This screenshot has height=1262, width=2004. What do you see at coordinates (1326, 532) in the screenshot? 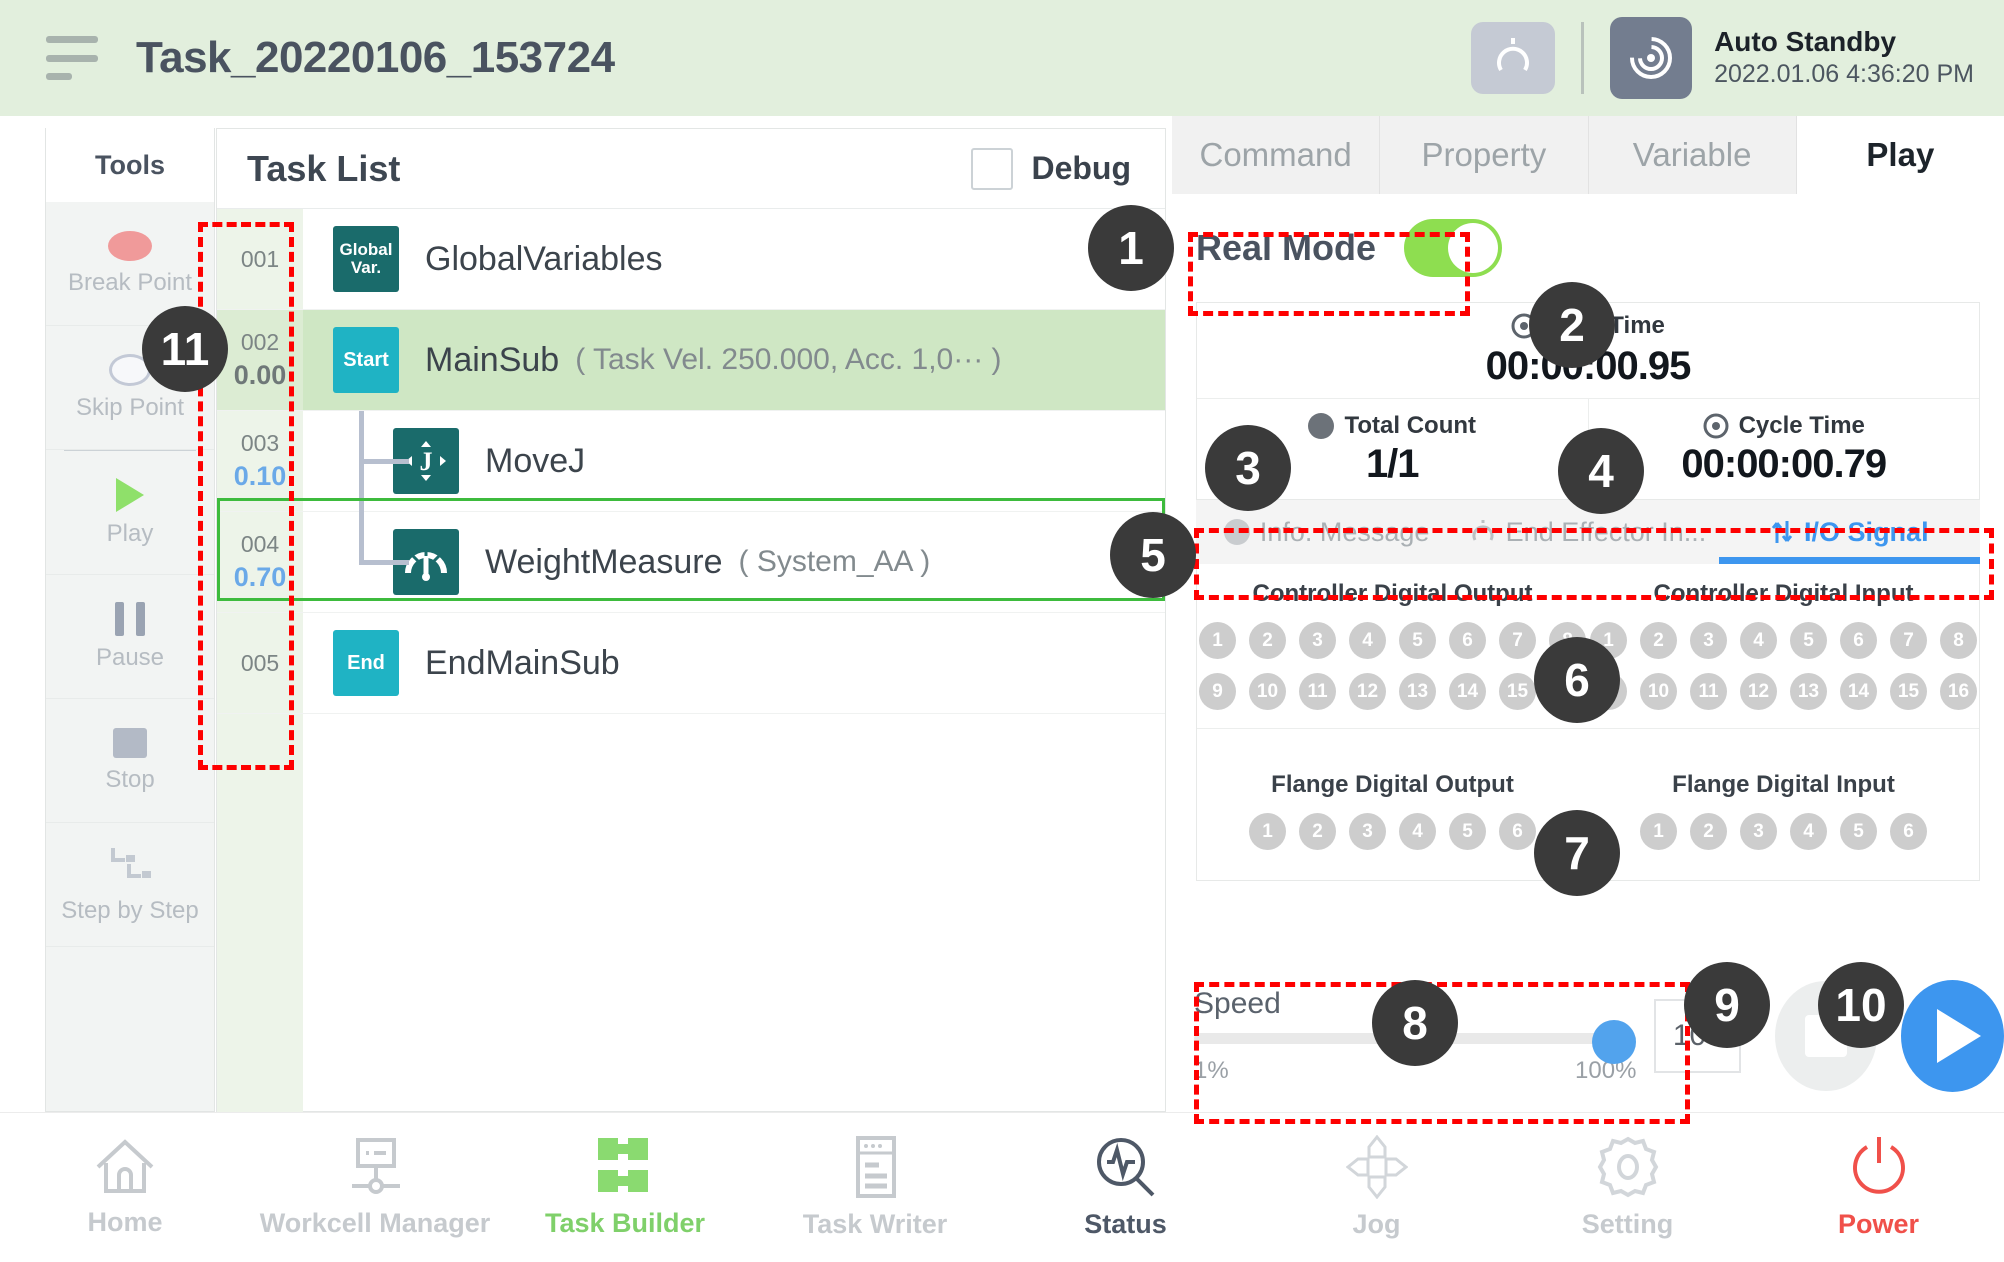
I see `tab-info-message: Info. Message` at bounding box center [1326, 532].